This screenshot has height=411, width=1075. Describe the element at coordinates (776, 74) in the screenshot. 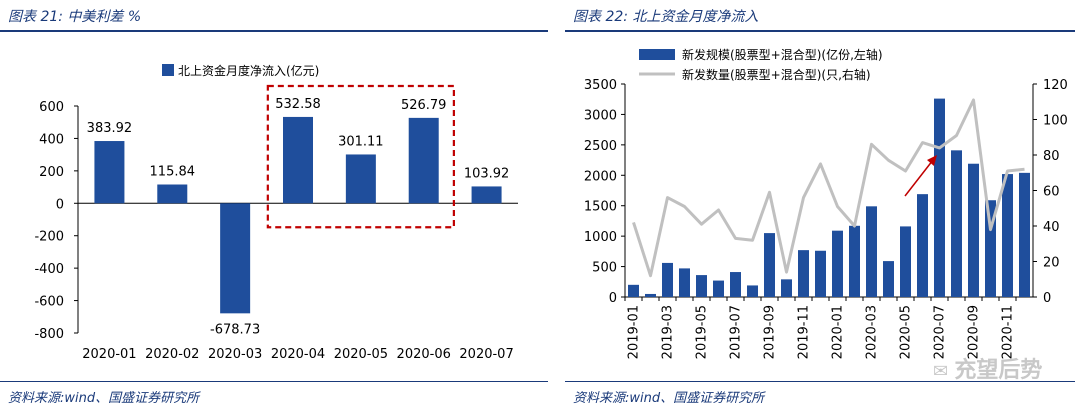

I see `legend-label-line: 新发数量(股票型+混合型)(只,右轴)` at that location.